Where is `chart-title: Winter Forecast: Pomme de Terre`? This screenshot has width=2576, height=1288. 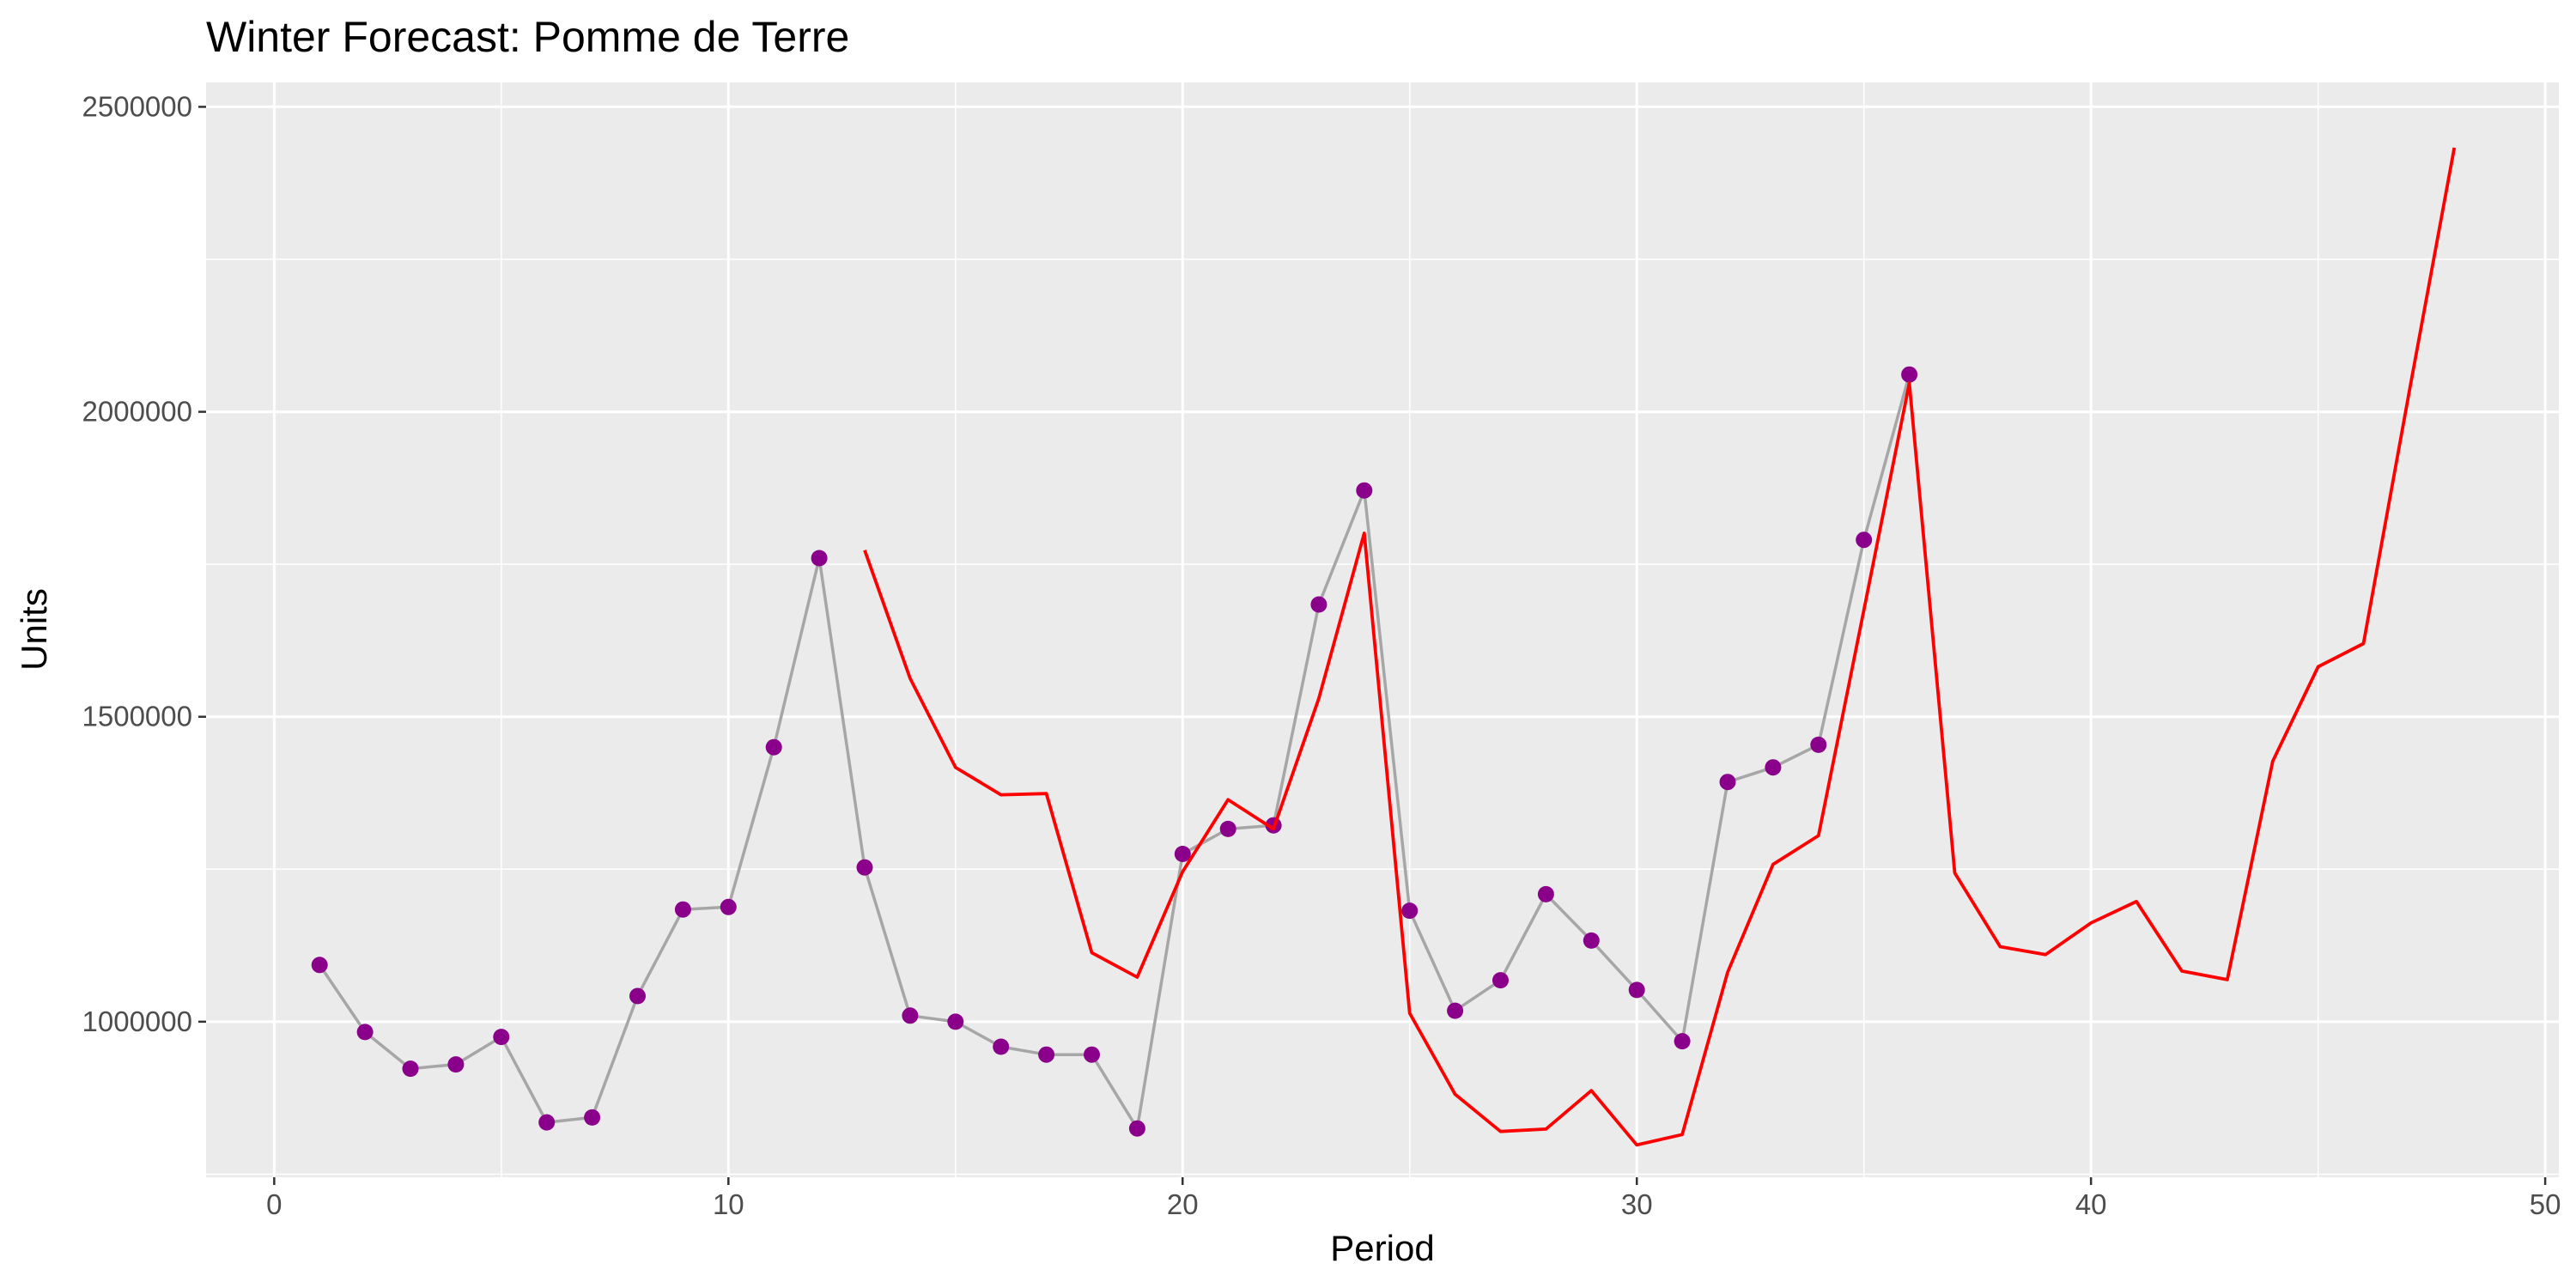
chart-title: Winter Forecast: Pomme de Terre is located at coordinates (527, 37).